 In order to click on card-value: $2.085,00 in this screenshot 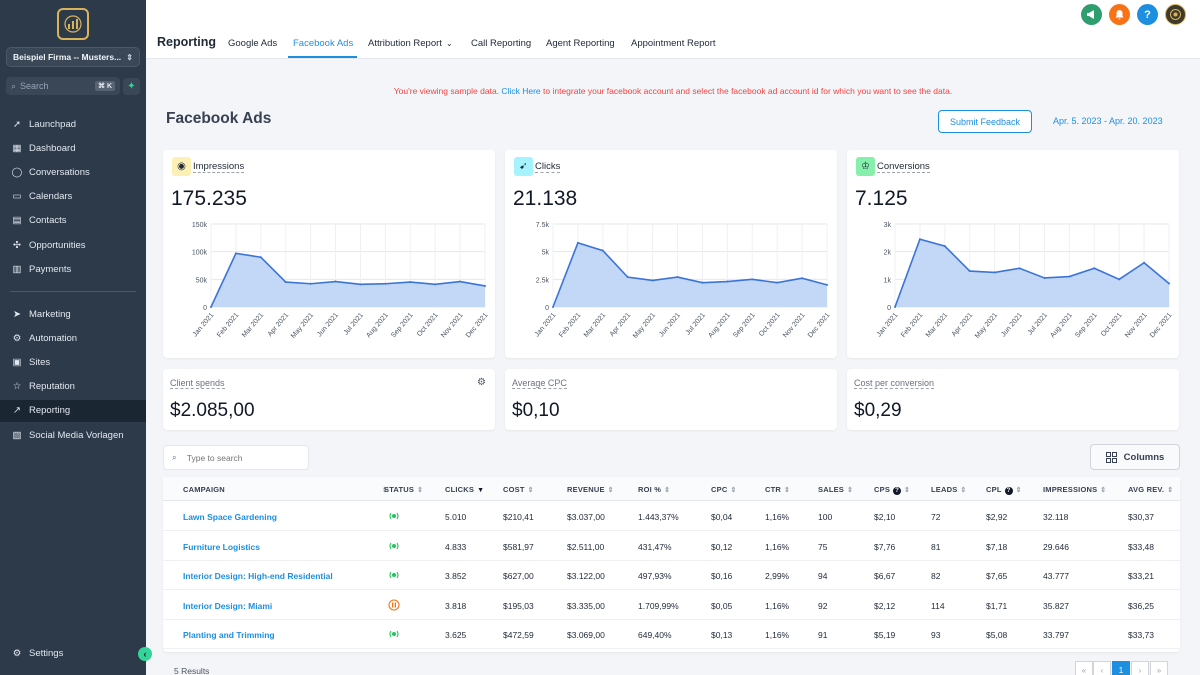, I will do `click(212, 410)`.